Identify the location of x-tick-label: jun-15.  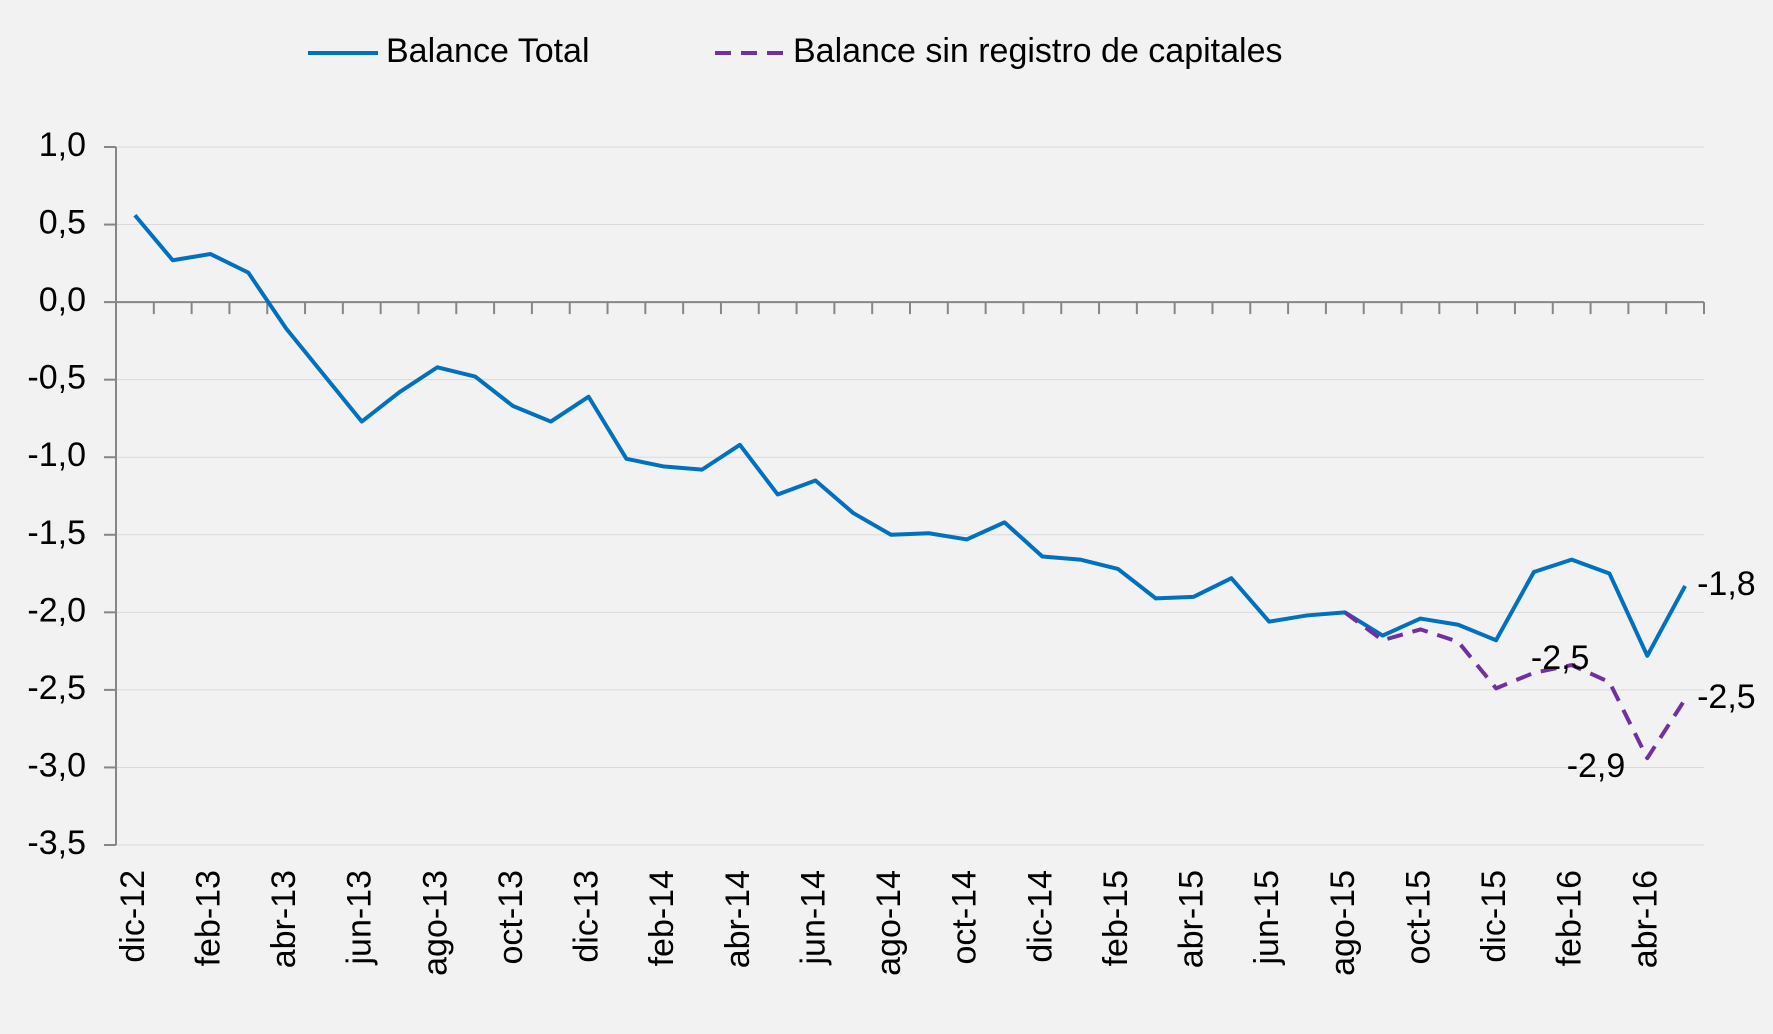
(1267, 918).